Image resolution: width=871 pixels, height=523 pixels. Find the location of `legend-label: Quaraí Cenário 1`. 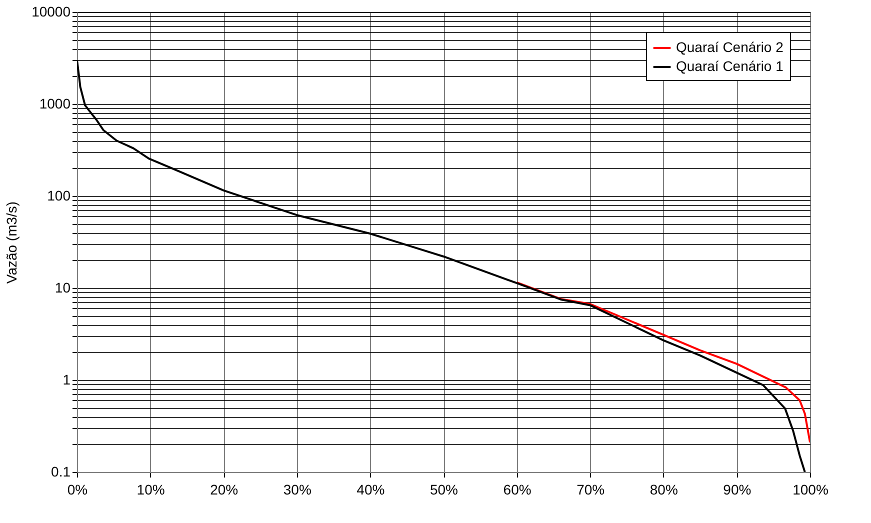

legend-label: Quaraí Cenário 1 is located at coordinates (730, 66).